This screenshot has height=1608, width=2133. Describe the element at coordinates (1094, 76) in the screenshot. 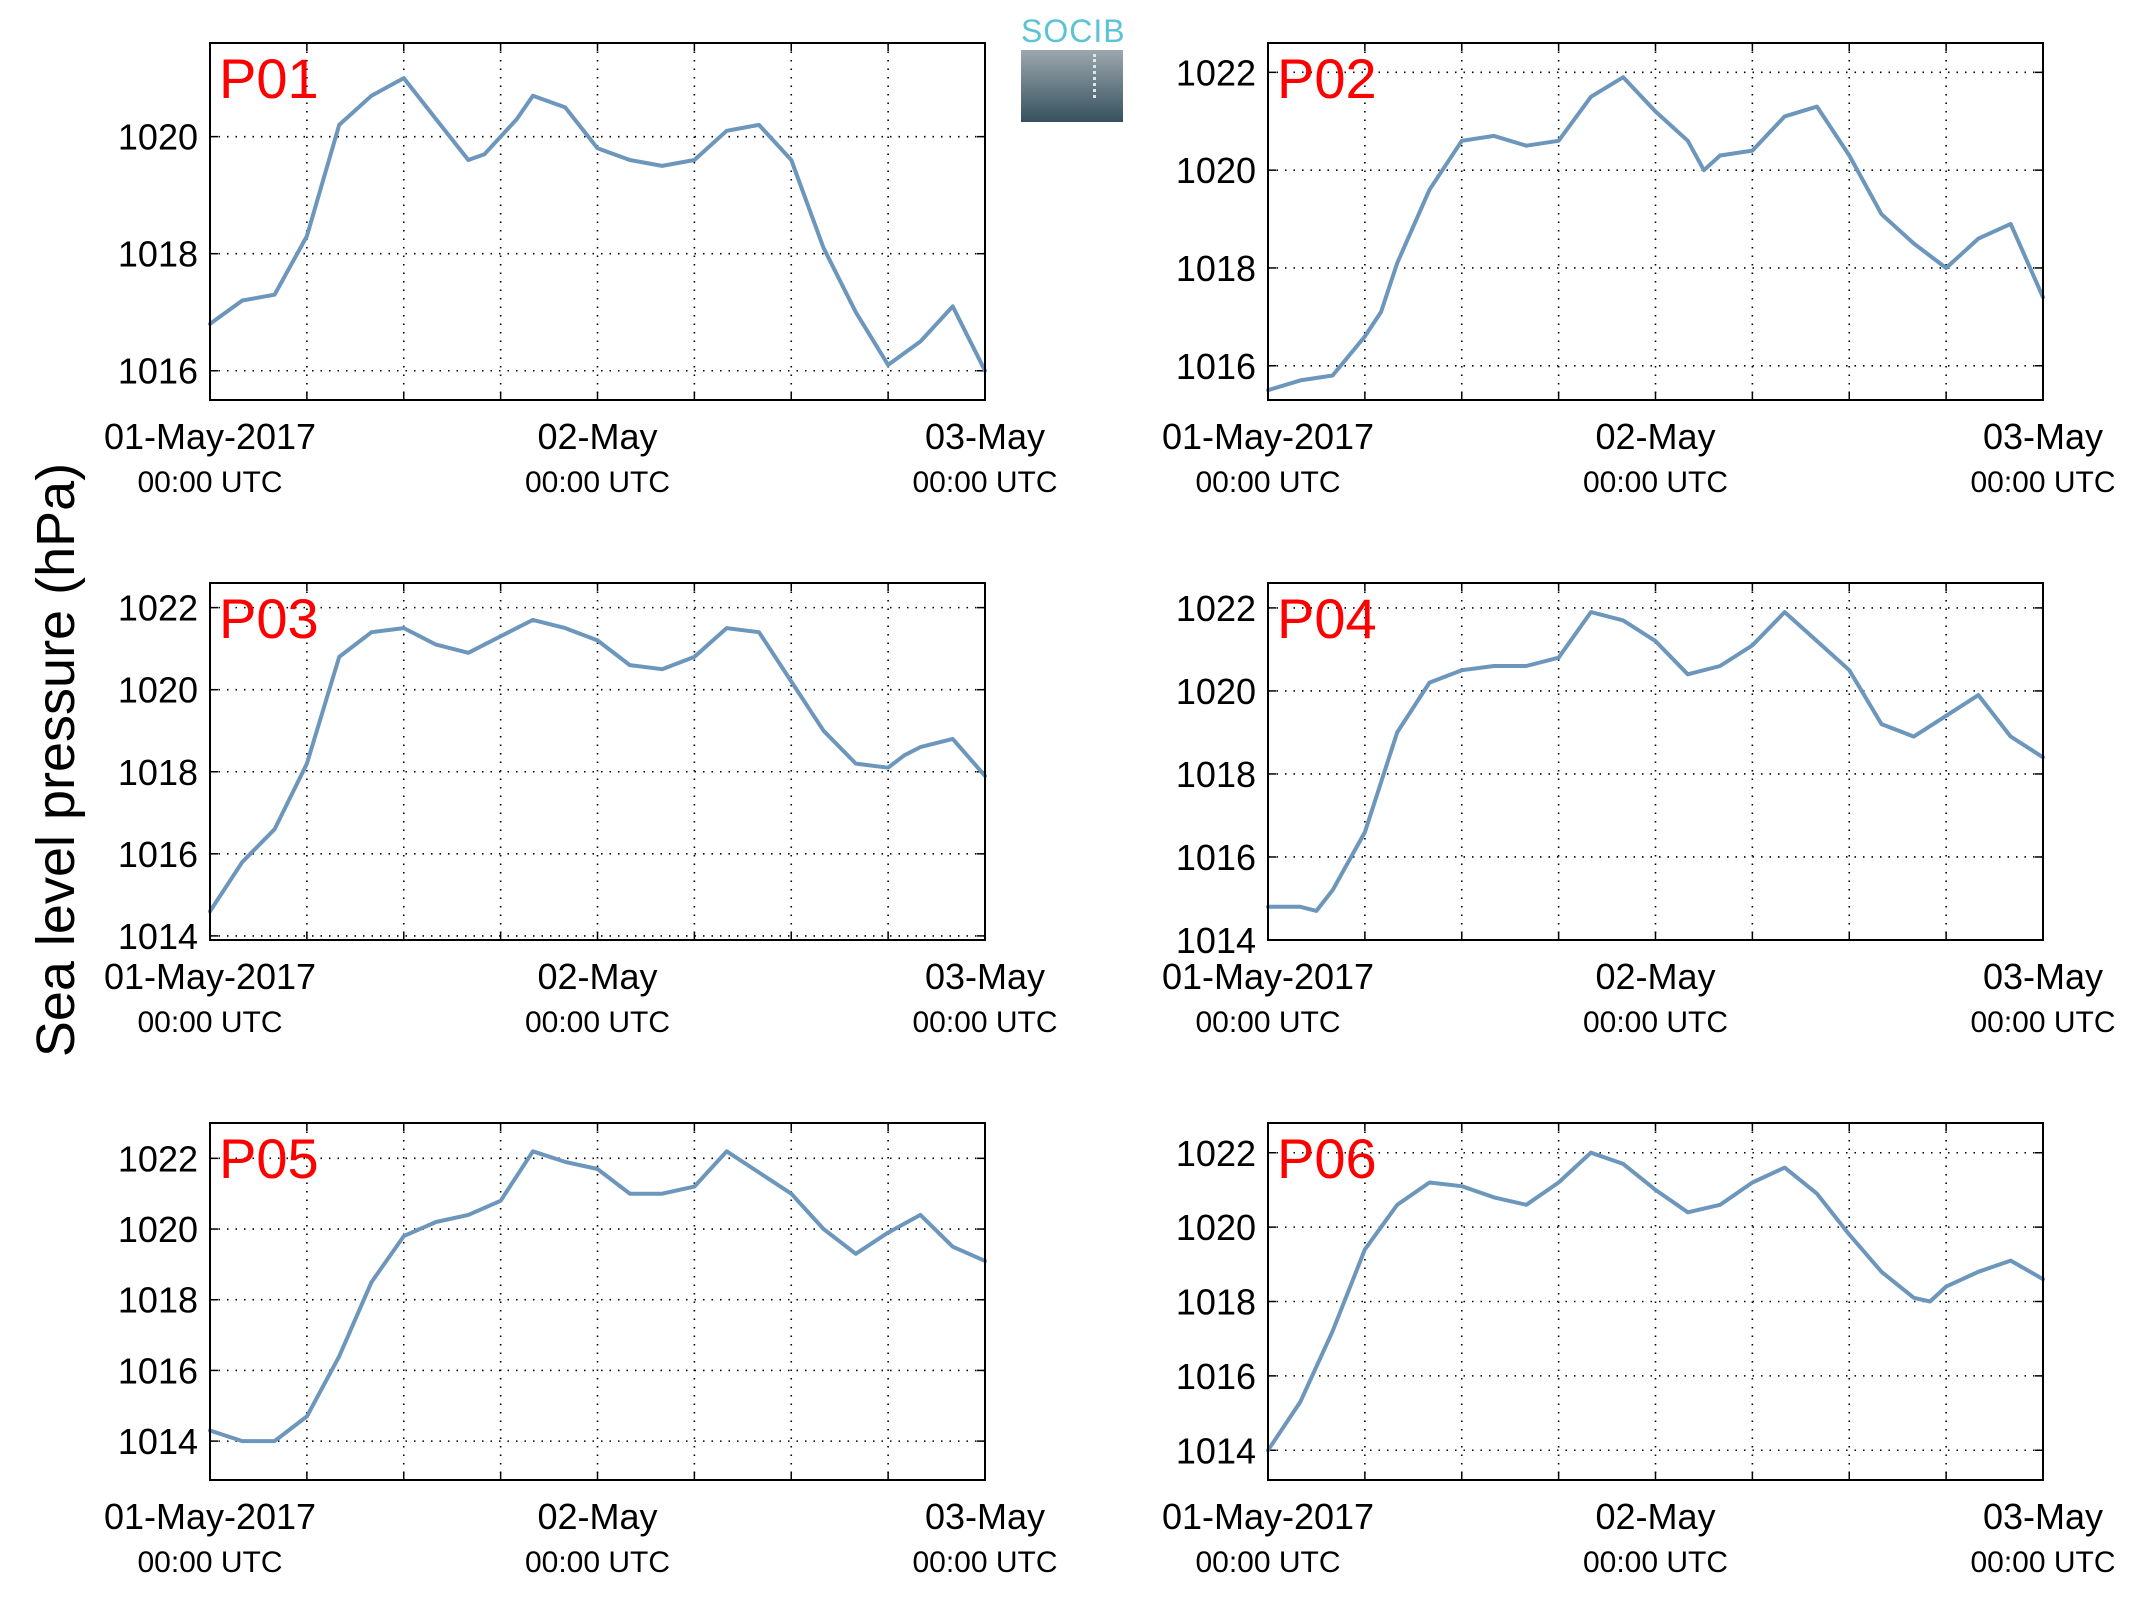

I see `logo-dots` at that location.